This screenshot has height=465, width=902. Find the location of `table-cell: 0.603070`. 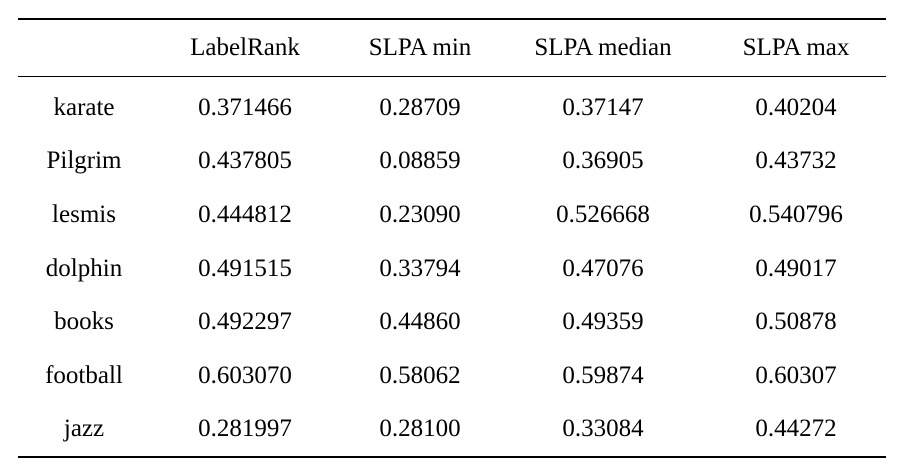

table-cell: 0.603070 is located at coordinates (245, 375).